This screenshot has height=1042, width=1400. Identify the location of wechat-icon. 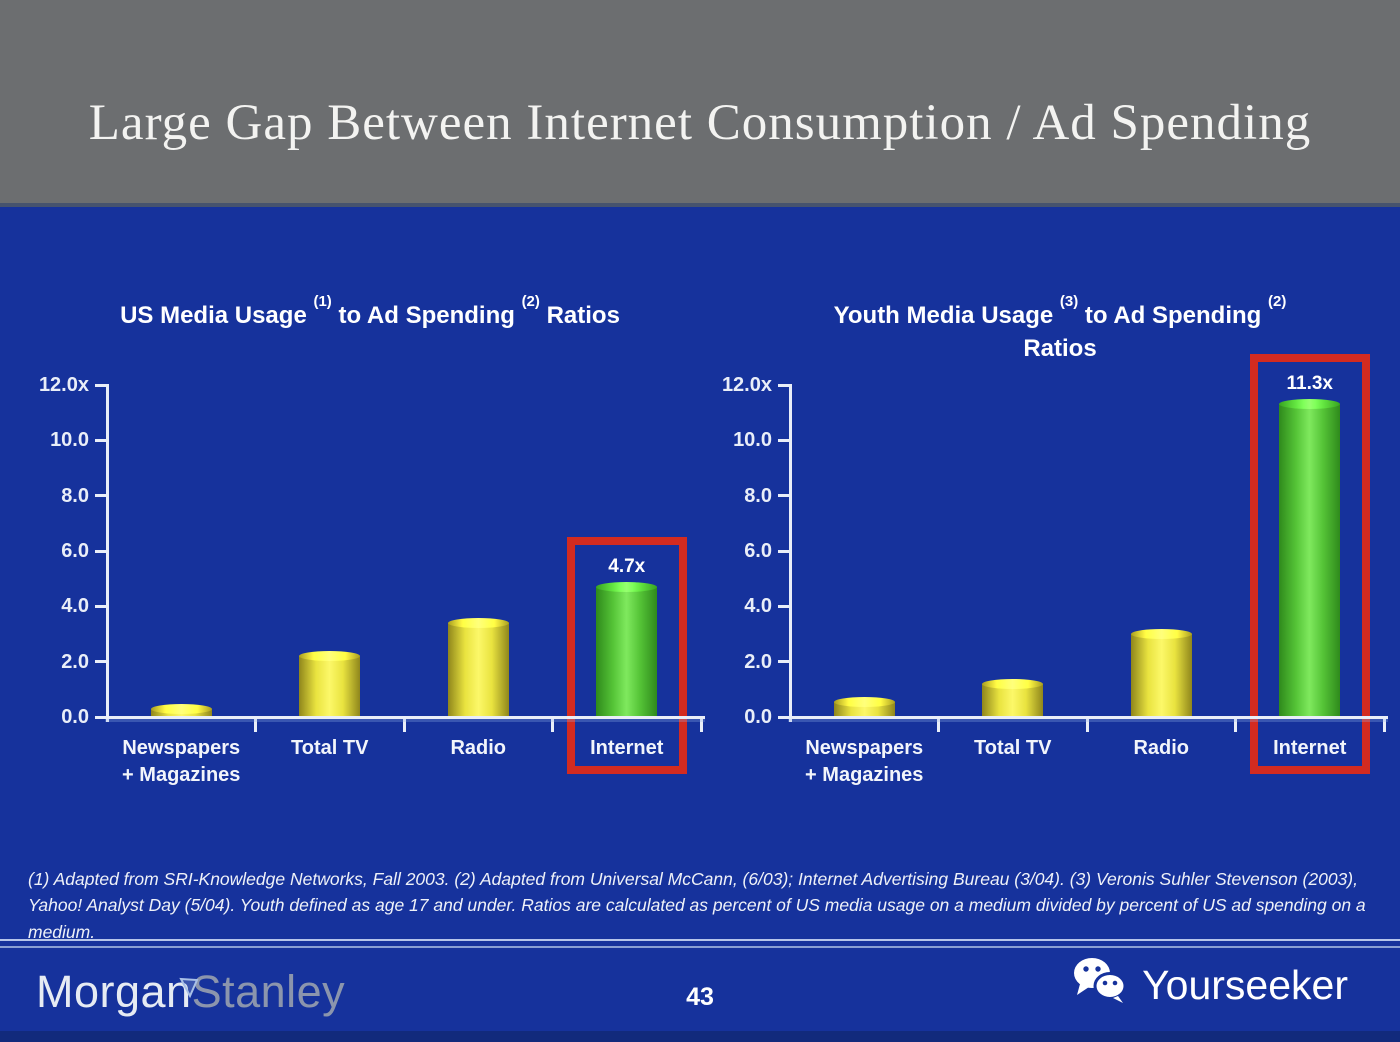
(1101, 985).